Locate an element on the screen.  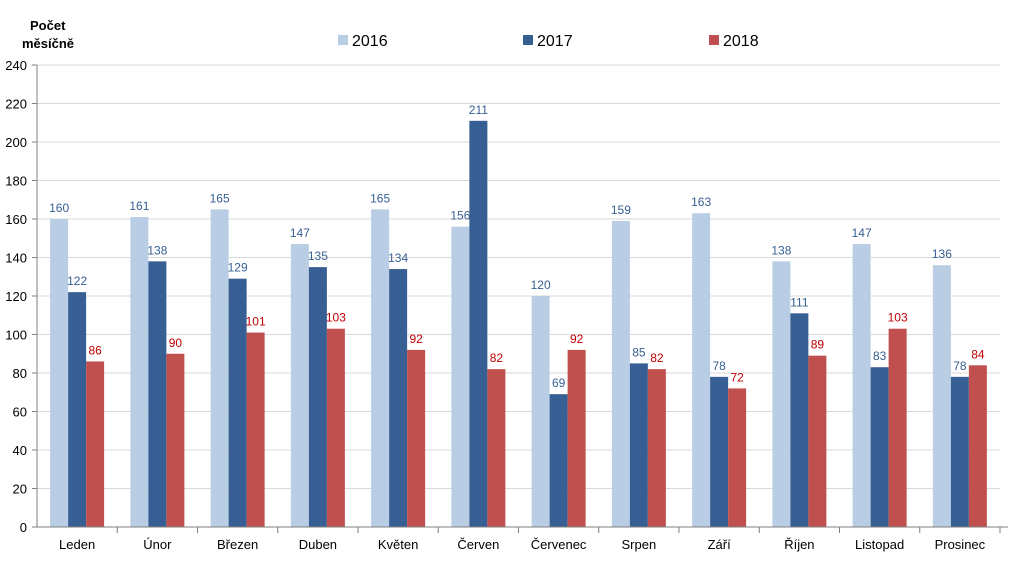
y-tick-label: 180 is located at coordinates (16, 181).